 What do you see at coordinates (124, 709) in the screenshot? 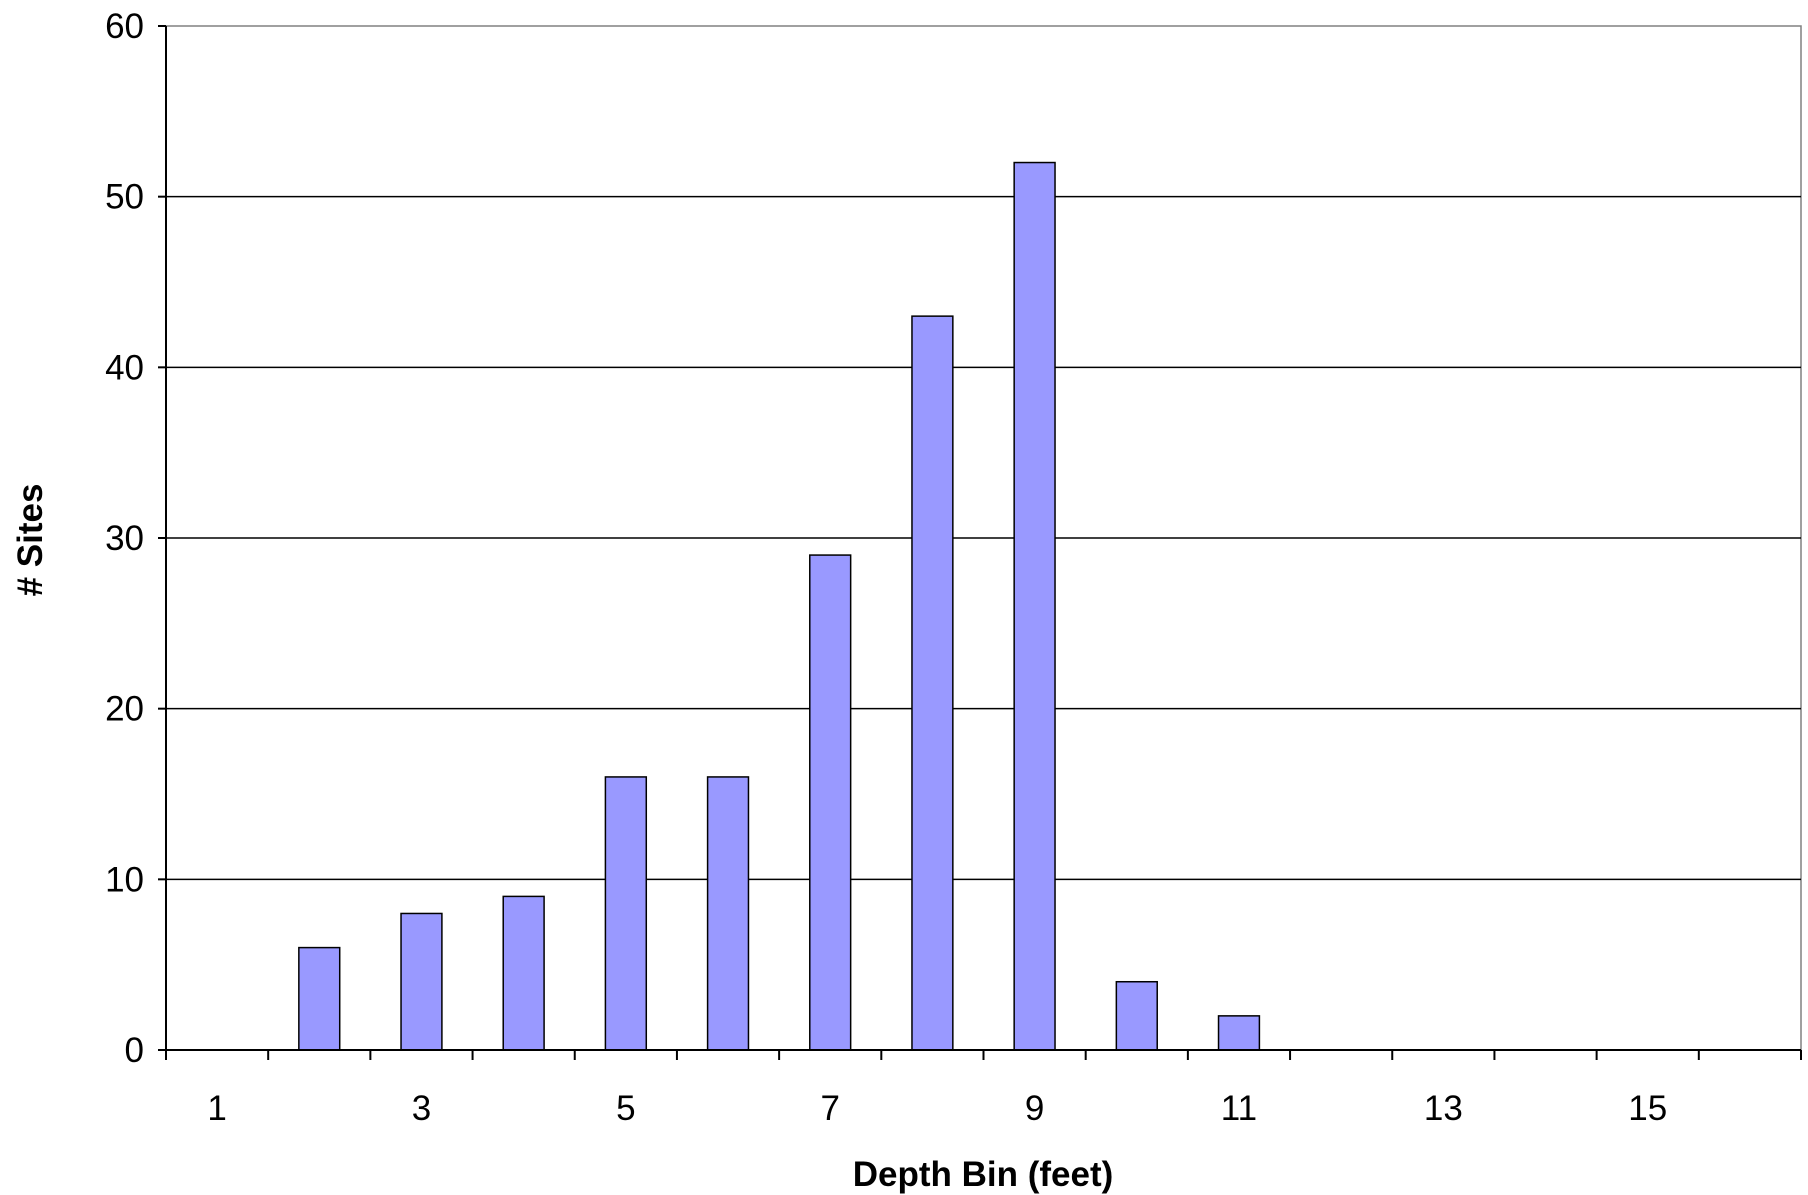
I see `y-tick-label-20: 20` at bounding box center [124, 709].